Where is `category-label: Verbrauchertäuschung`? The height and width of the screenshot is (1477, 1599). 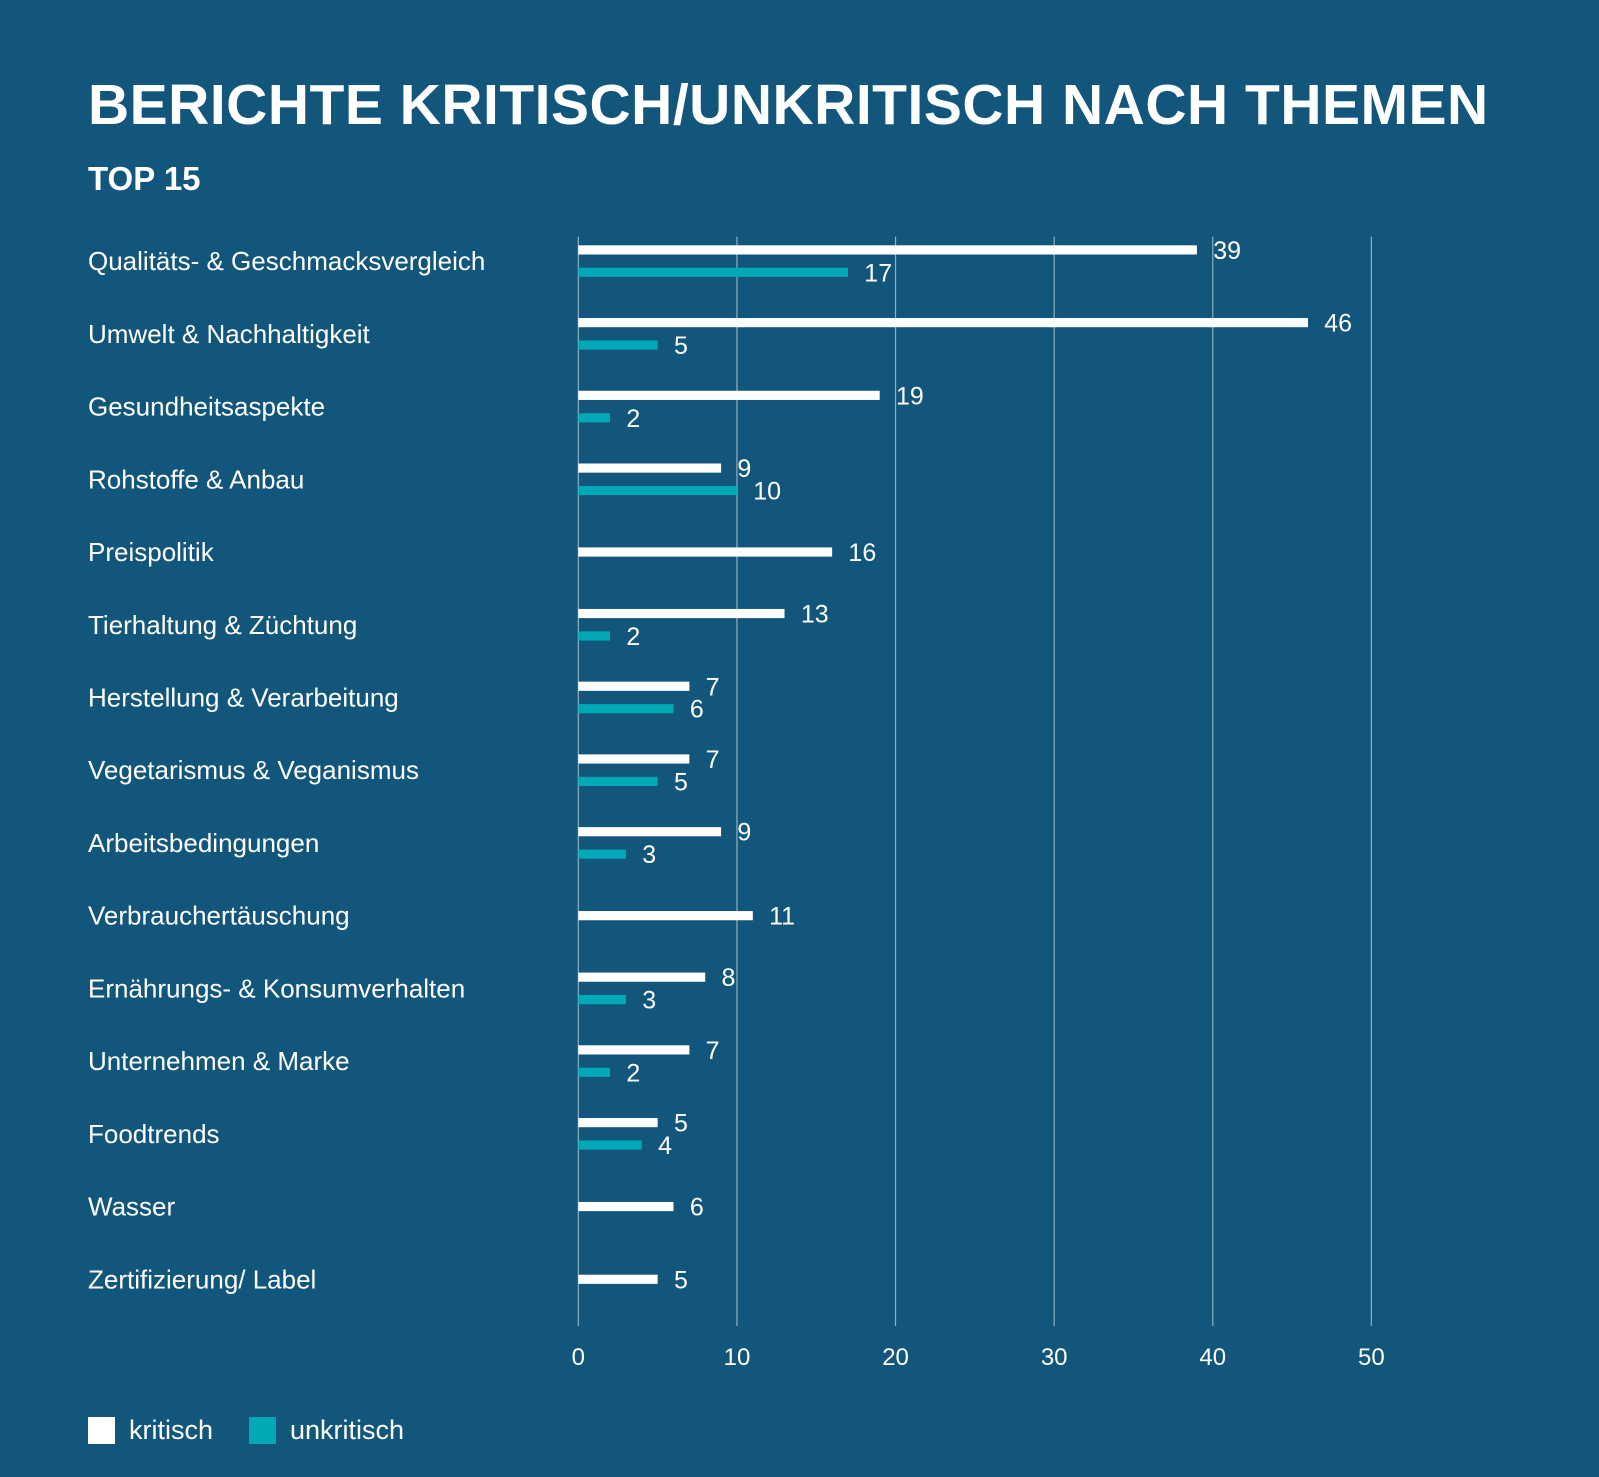
category-label: Verbrauchertäuschung is located at coordinates (219, 916).